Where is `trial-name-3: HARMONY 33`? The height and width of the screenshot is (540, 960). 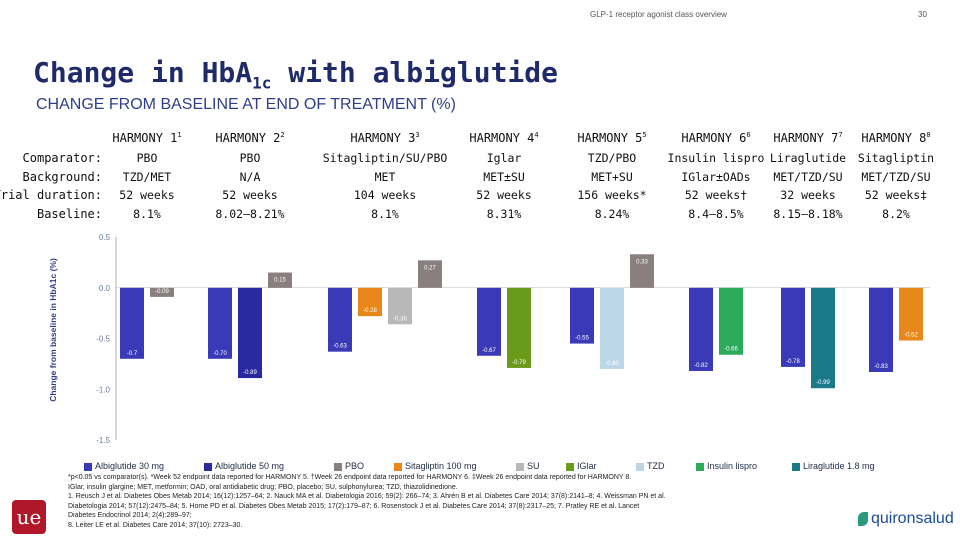
trial-name-3: HARMONY 33 is located at coordinates (384, 138).